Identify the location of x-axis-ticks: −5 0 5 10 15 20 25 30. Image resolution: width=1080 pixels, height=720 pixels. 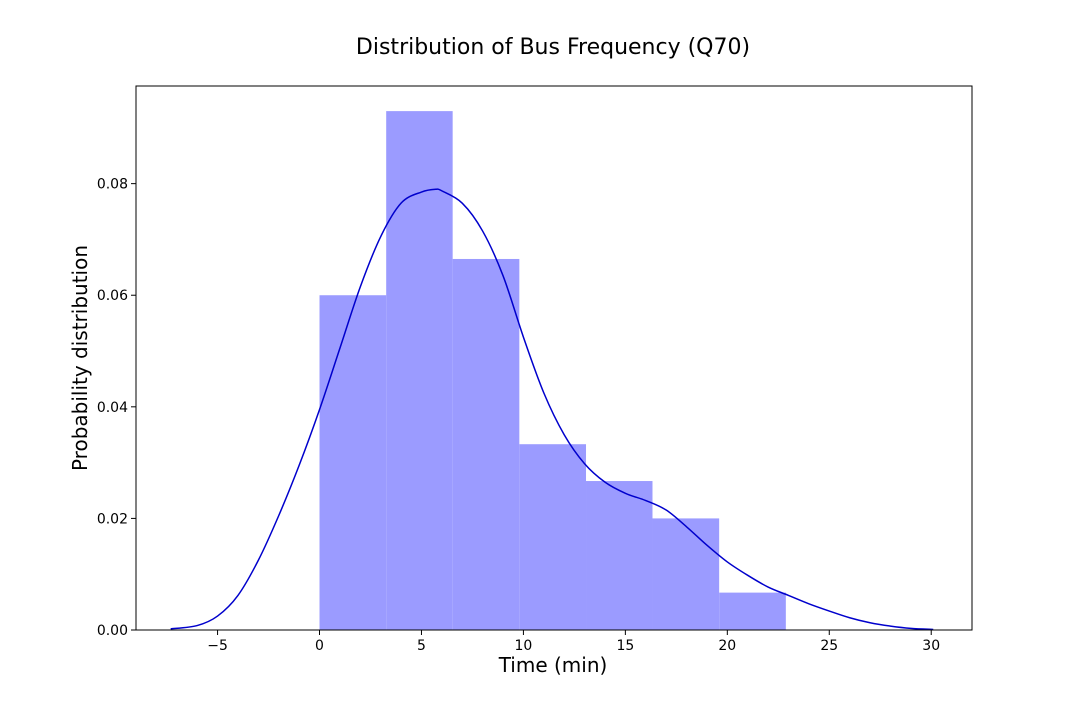
(573, 642).